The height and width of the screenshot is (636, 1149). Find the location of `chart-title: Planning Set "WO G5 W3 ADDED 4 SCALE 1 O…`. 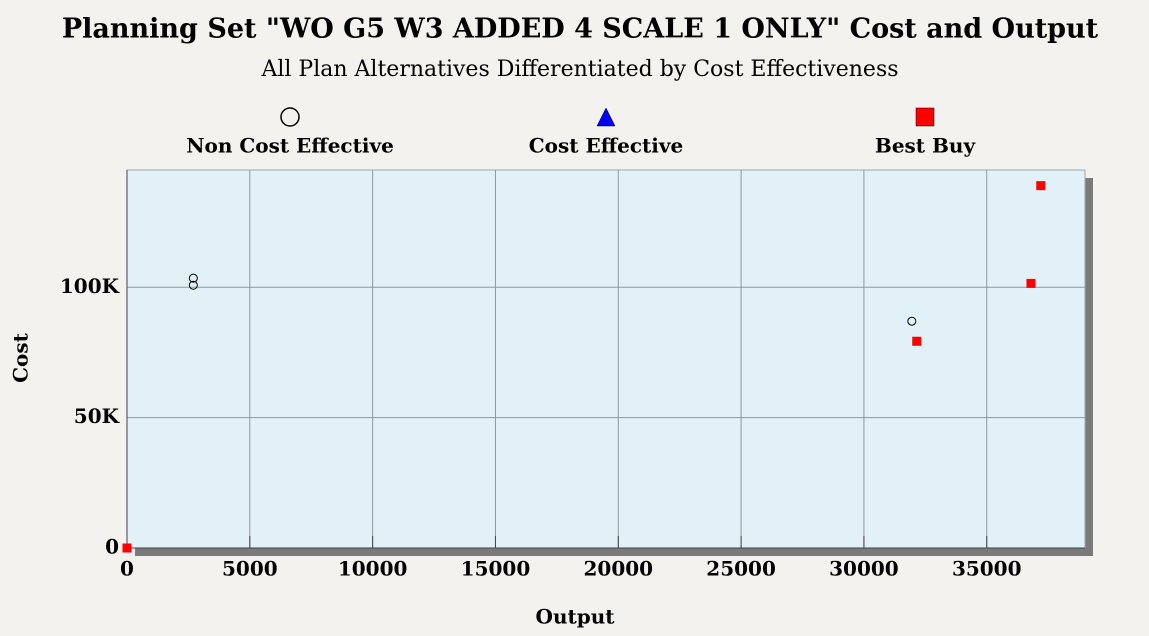

chart-title: Planning Set "WO G5 W3 ADDED 4 SCALE 1 O… is located at coordinates (580, 29).